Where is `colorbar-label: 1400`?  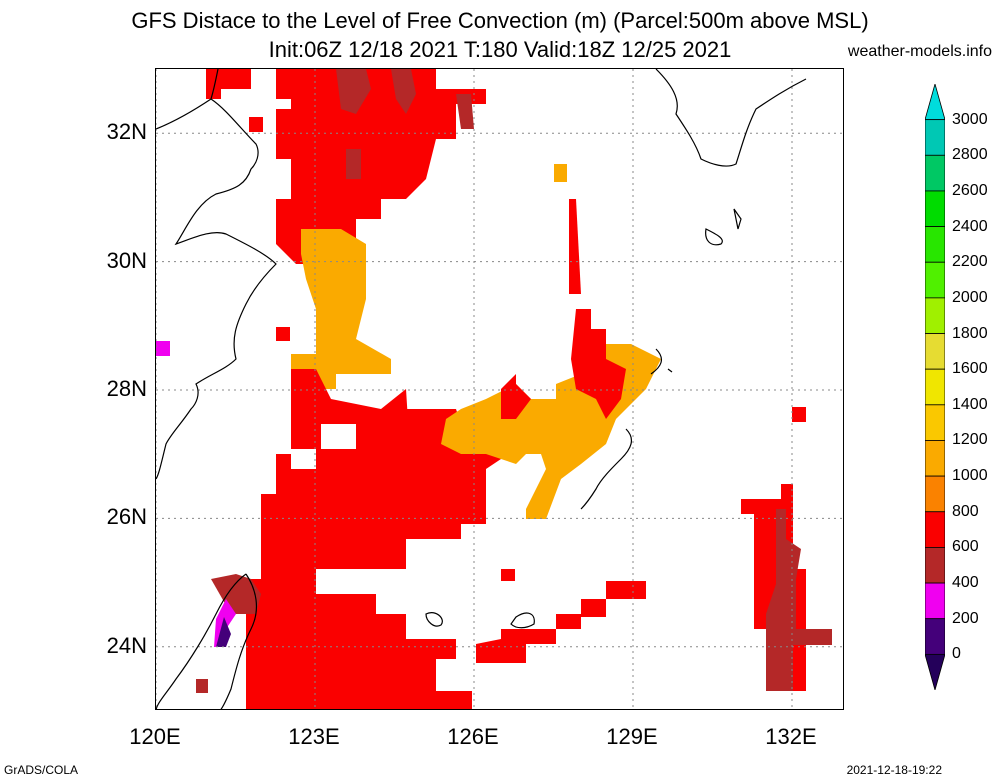 colorbar-label: 1400 is located at coordinates (970, 404).